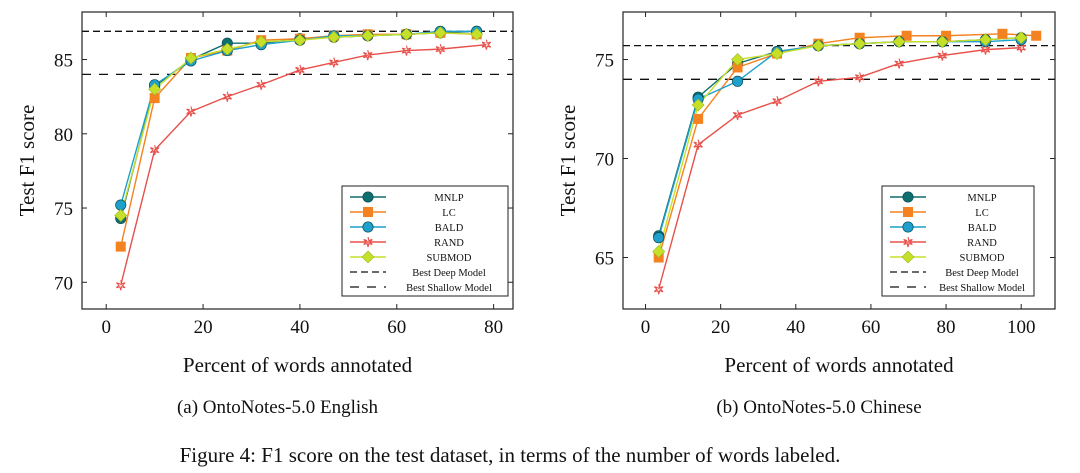 Image resolution: width=1080 pixels, height=473 pixels. I want to click on subcaption: (b) OntoNotes-5.0 Chinese, so click(818, 407).